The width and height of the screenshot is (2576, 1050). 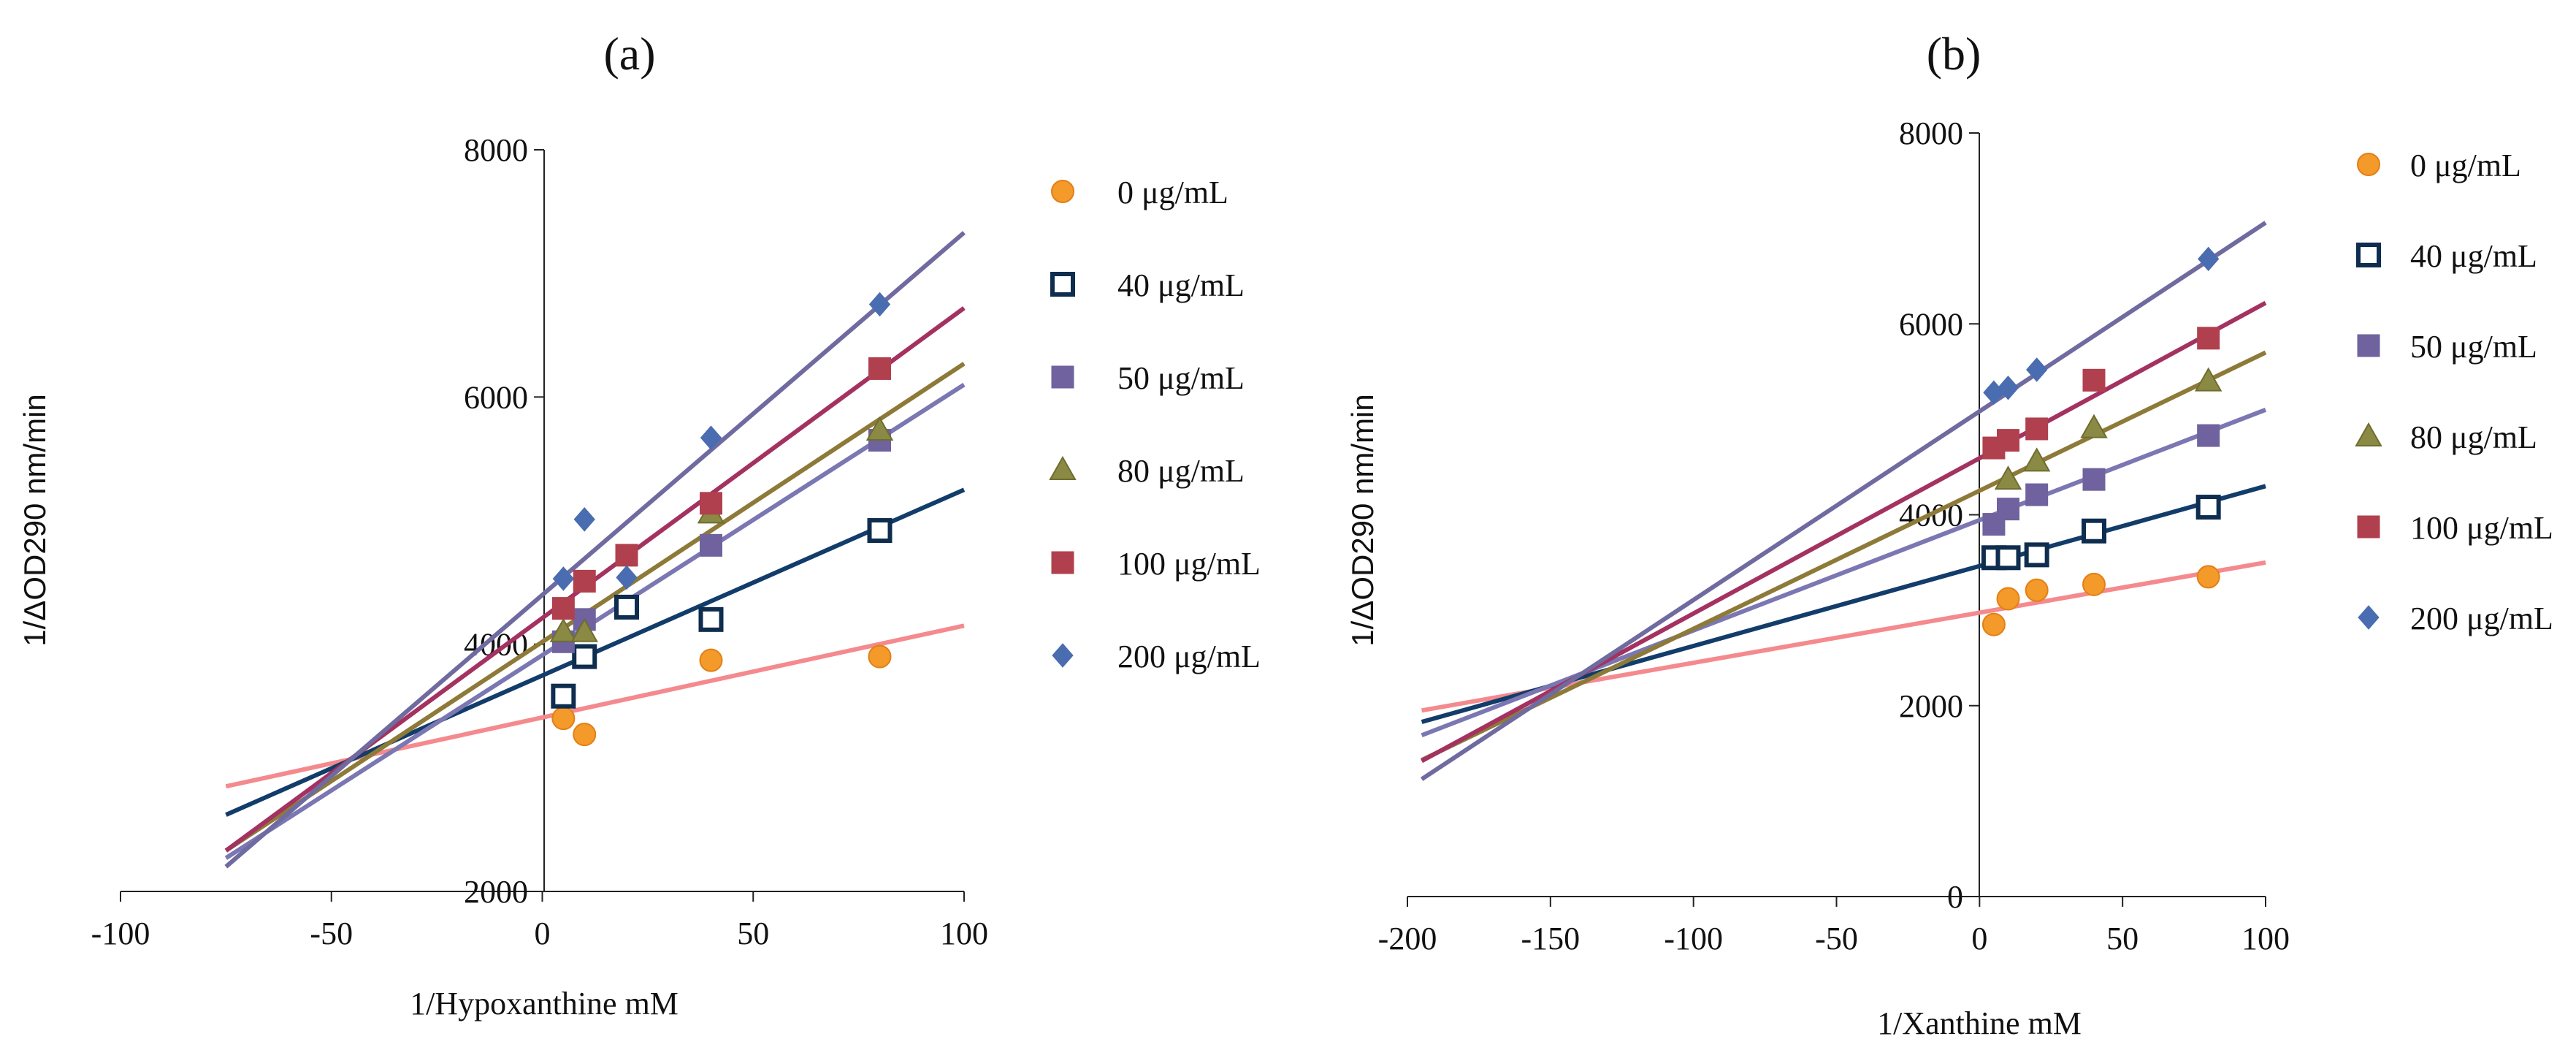 I want to click on x-tick-label: -150, so click(x=1551, y=938).